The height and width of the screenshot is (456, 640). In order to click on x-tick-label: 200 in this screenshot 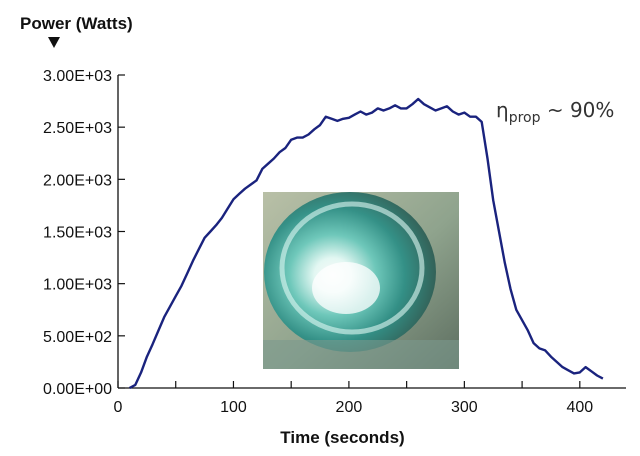, I will do `click(349, 407)`.